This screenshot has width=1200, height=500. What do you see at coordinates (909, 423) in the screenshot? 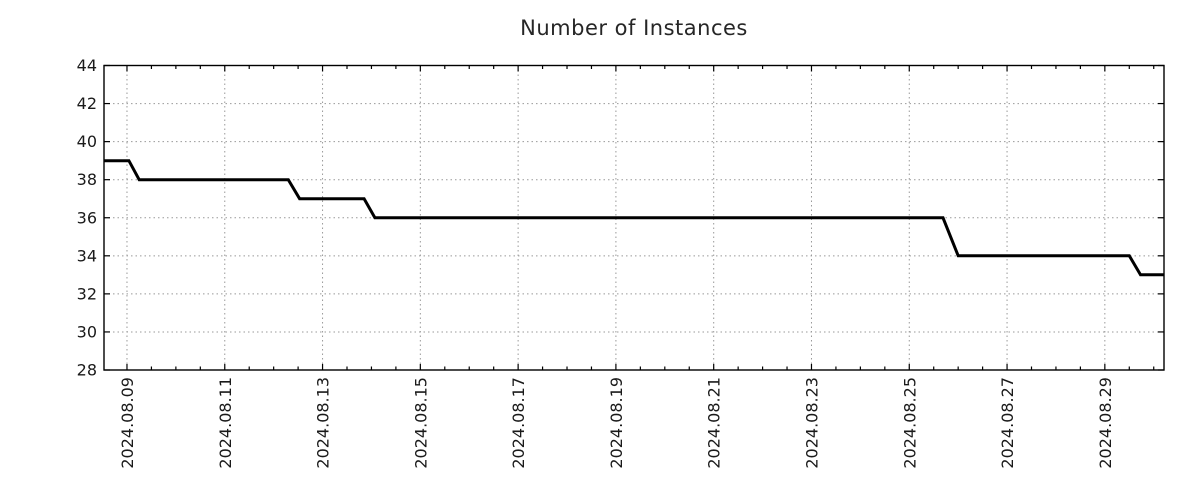
I see `x-tick-label: 2024.08.25` at bounding box center [909, 423].